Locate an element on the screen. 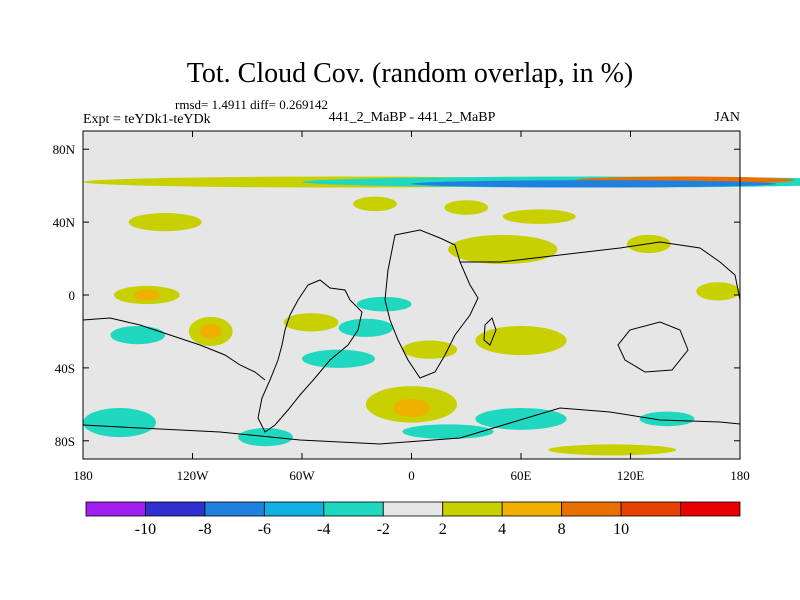  coastline-central-america is located at coordinates (174, 349).